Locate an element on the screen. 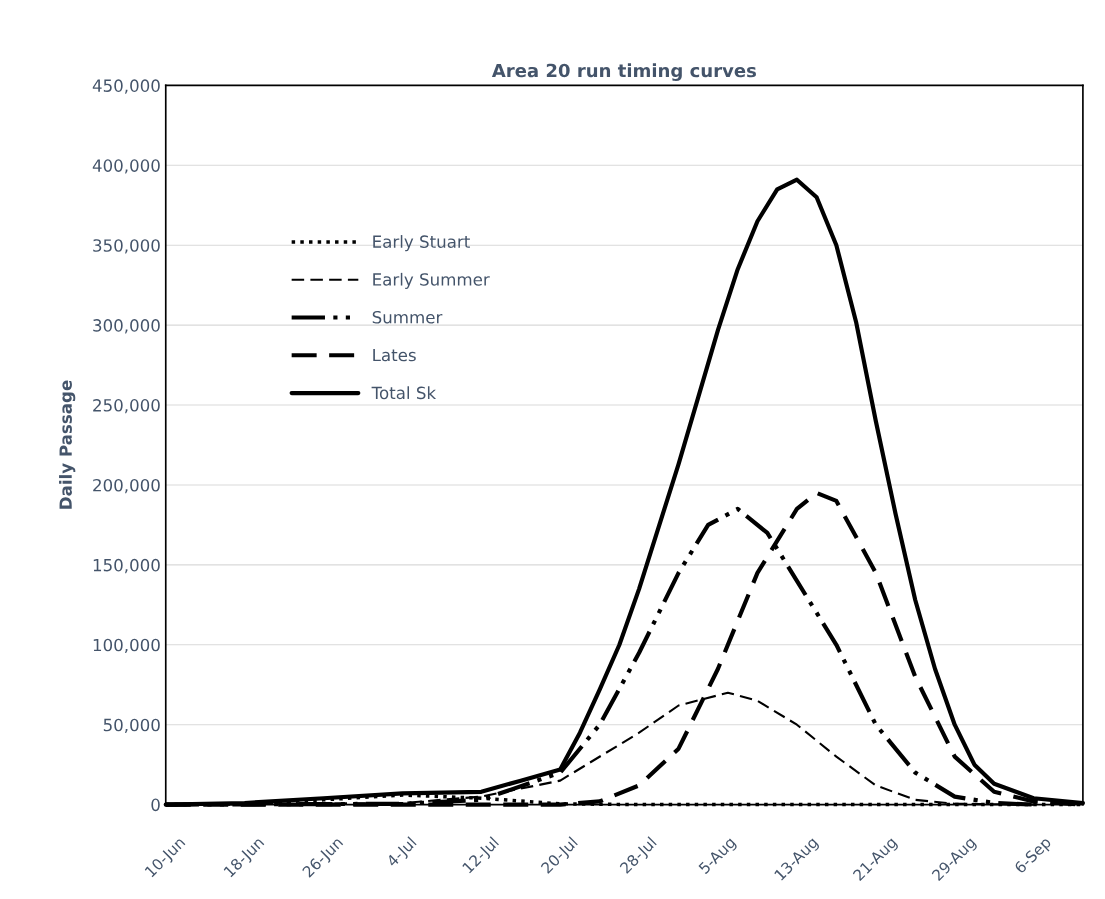  y-tick-label: 450,000 is located at coordinates (126, 86).